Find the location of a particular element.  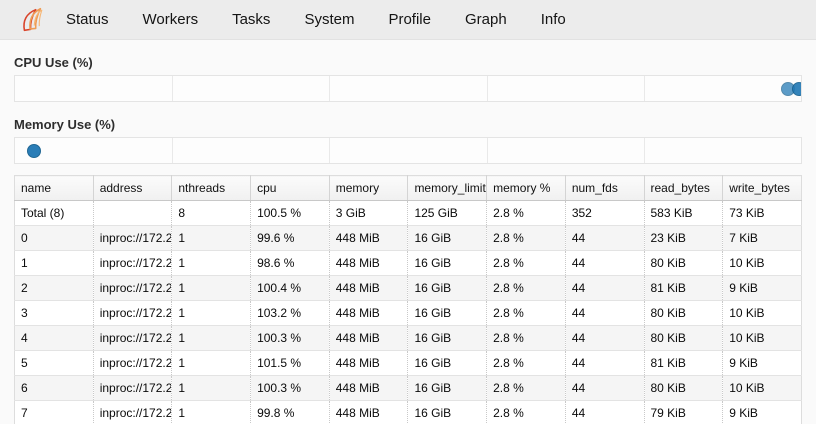

nav-item-info: Info is located at coordinates (553, 19).